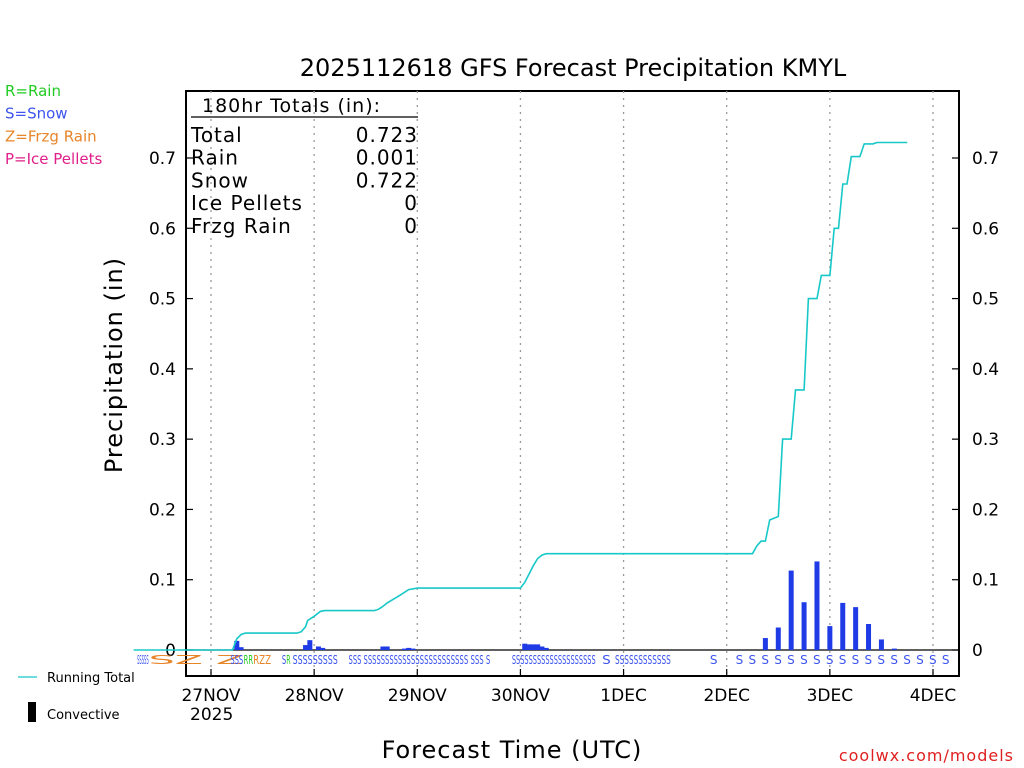 The image size is (1024, 768). What do you see at coordinates (933, 696) in the screenshot?
I see `x-tick-label: 4DEC` at bounding box center [933, 696].